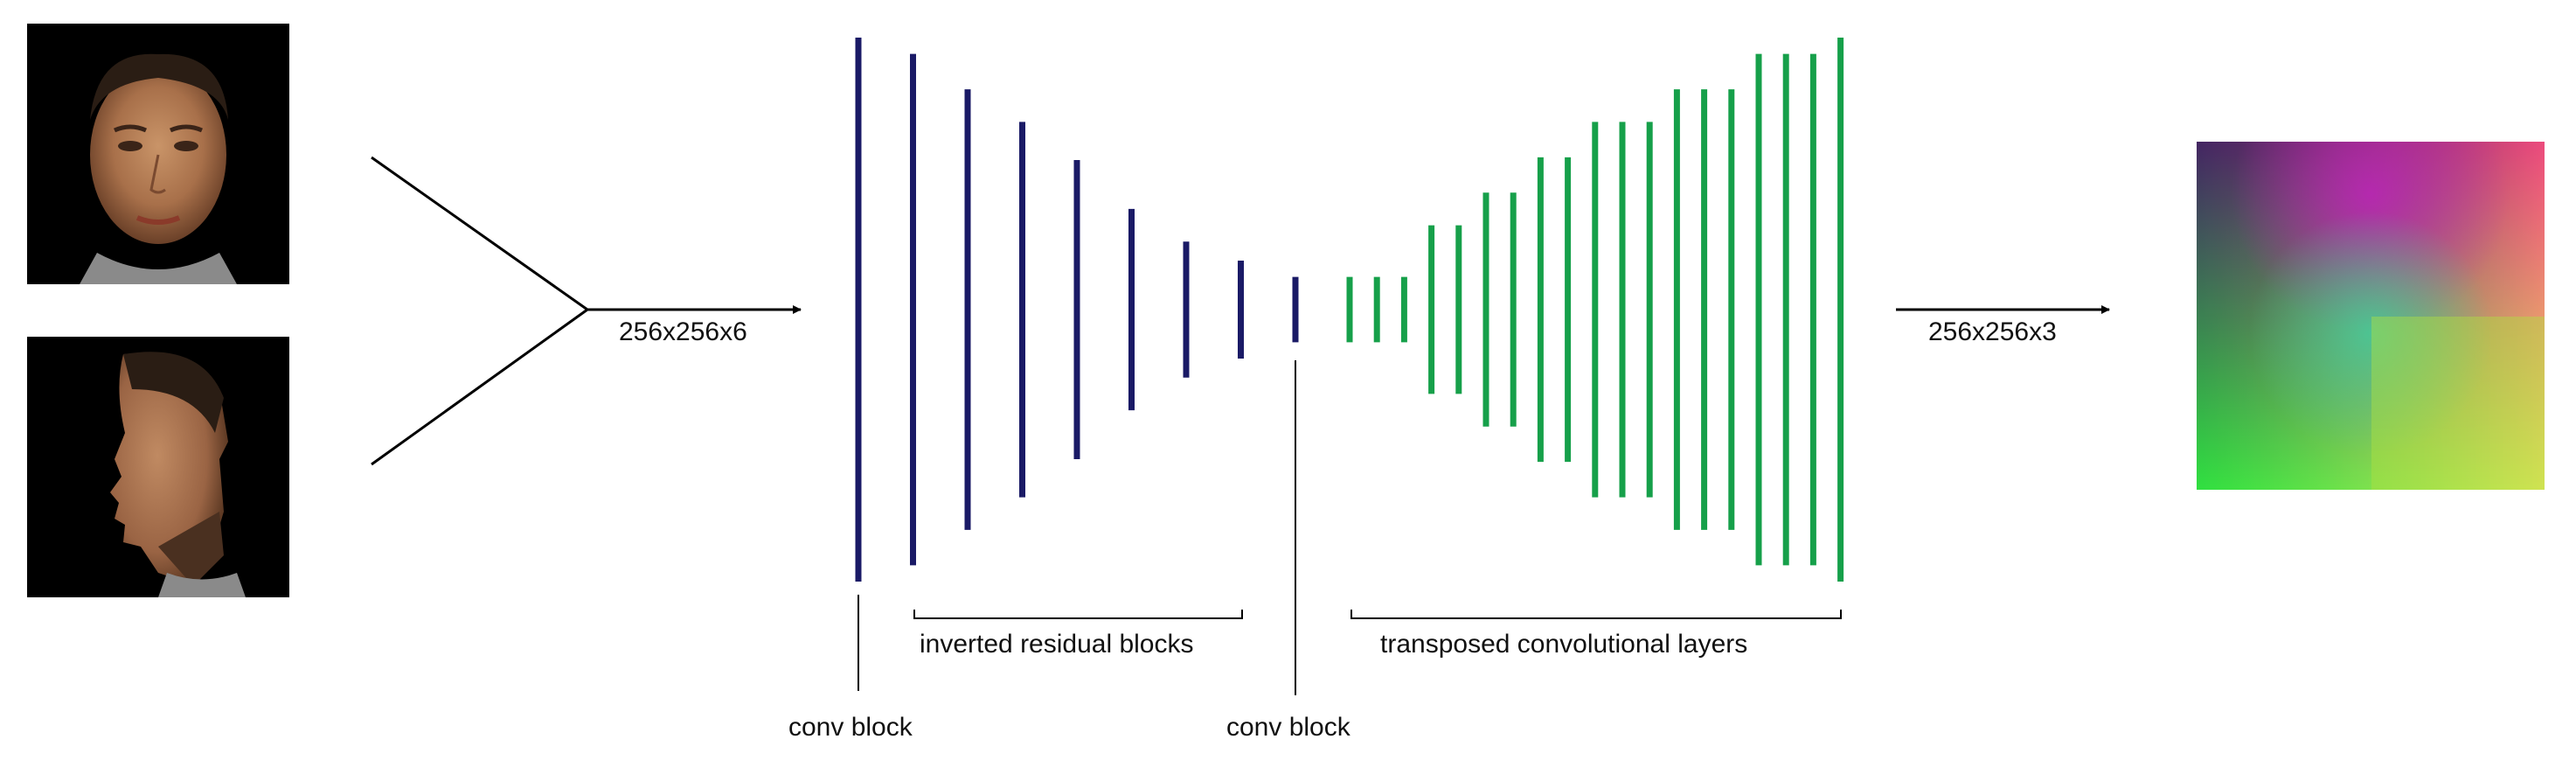 Image resolution: width=2576 pixels, height=760 pixels. I want to click on input-face-frontal, so click(158, 154).